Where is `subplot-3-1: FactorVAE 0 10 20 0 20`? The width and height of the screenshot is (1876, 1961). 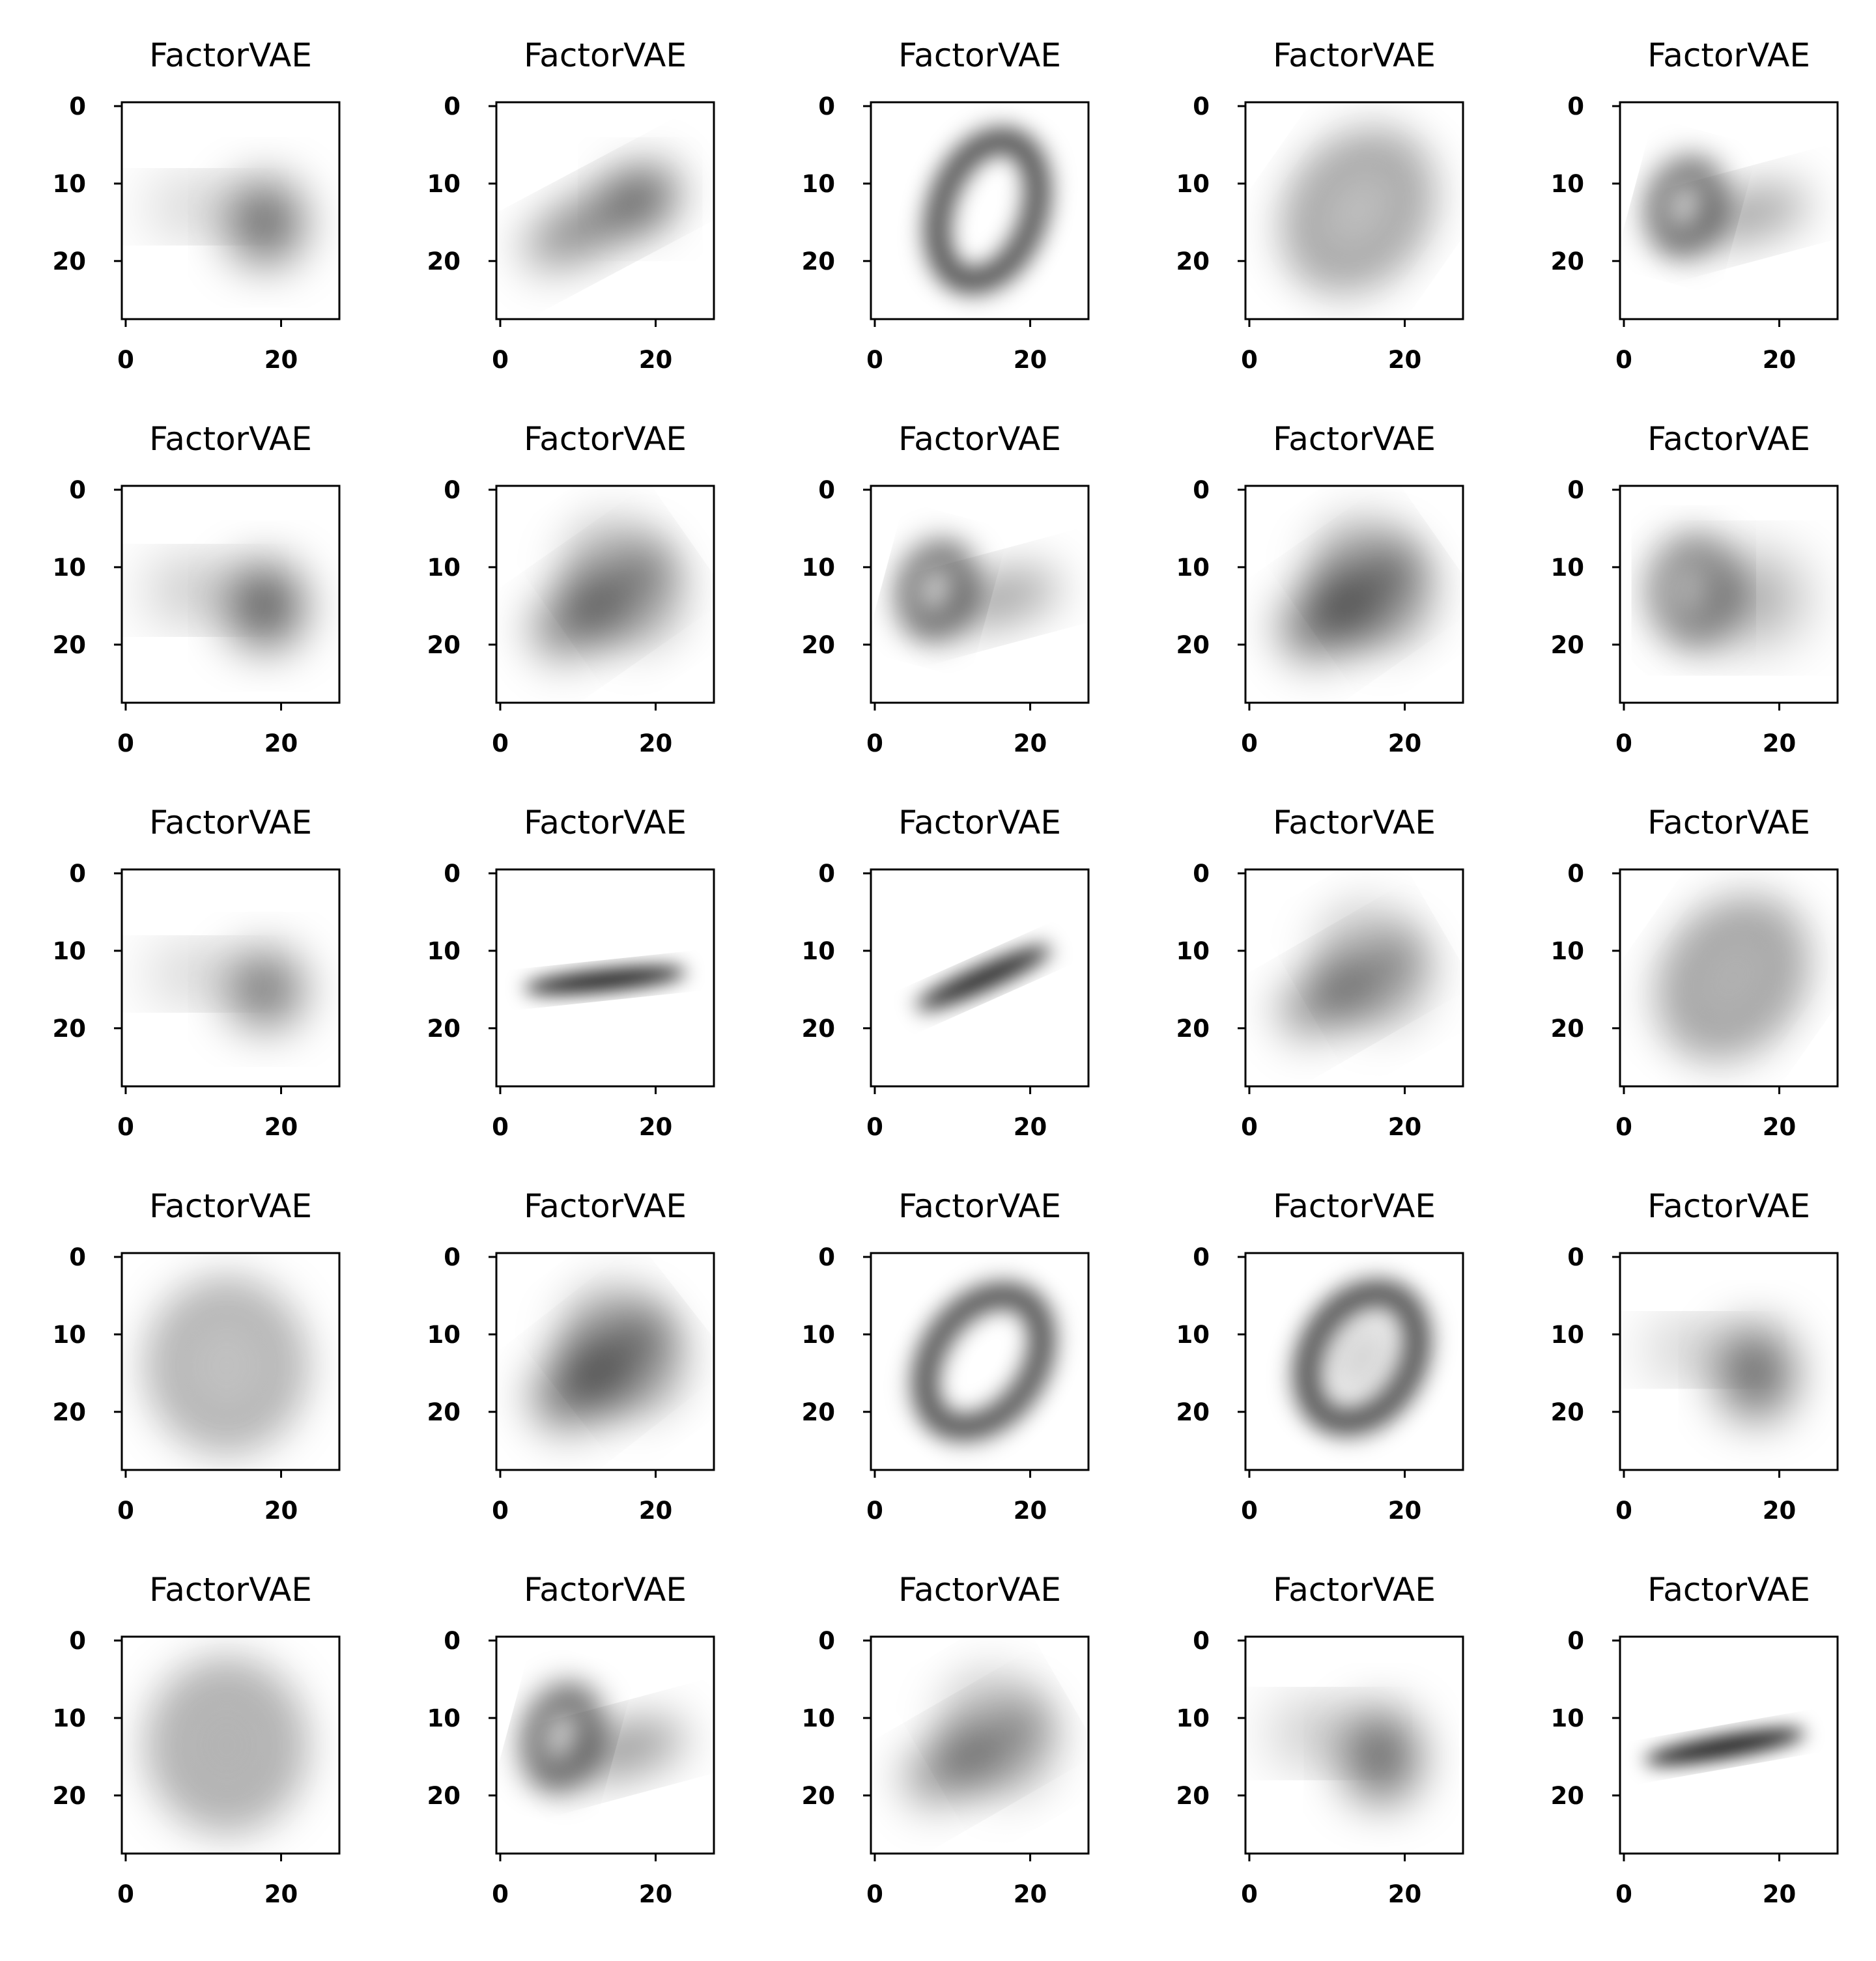
subplot-3-1: FactorVAE 0 10 20 0 20 is located at coordinates (197, 972).